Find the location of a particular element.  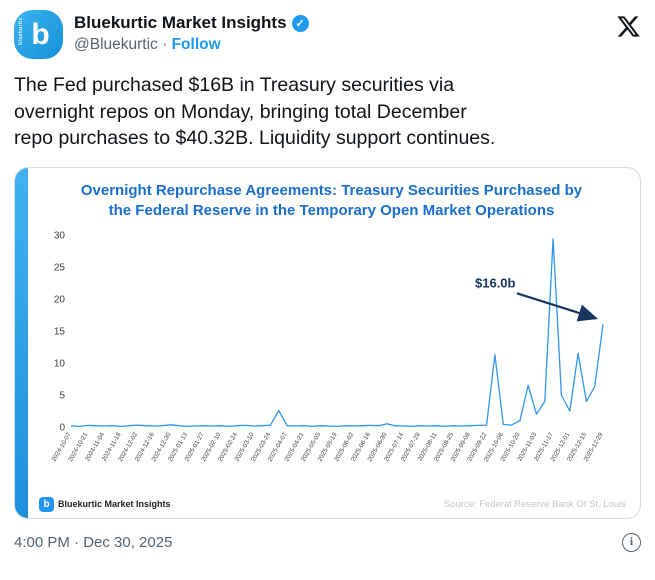

display-name: Bluekurtic Market Insights is located at coordinates (180, 22).